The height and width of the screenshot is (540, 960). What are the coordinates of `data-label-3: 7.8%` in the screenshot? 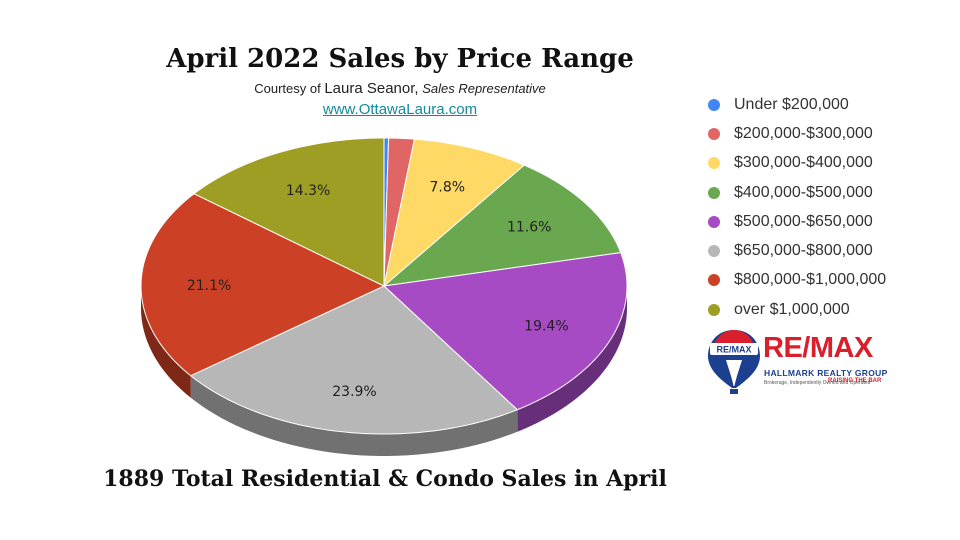 It's located at (448, 188).